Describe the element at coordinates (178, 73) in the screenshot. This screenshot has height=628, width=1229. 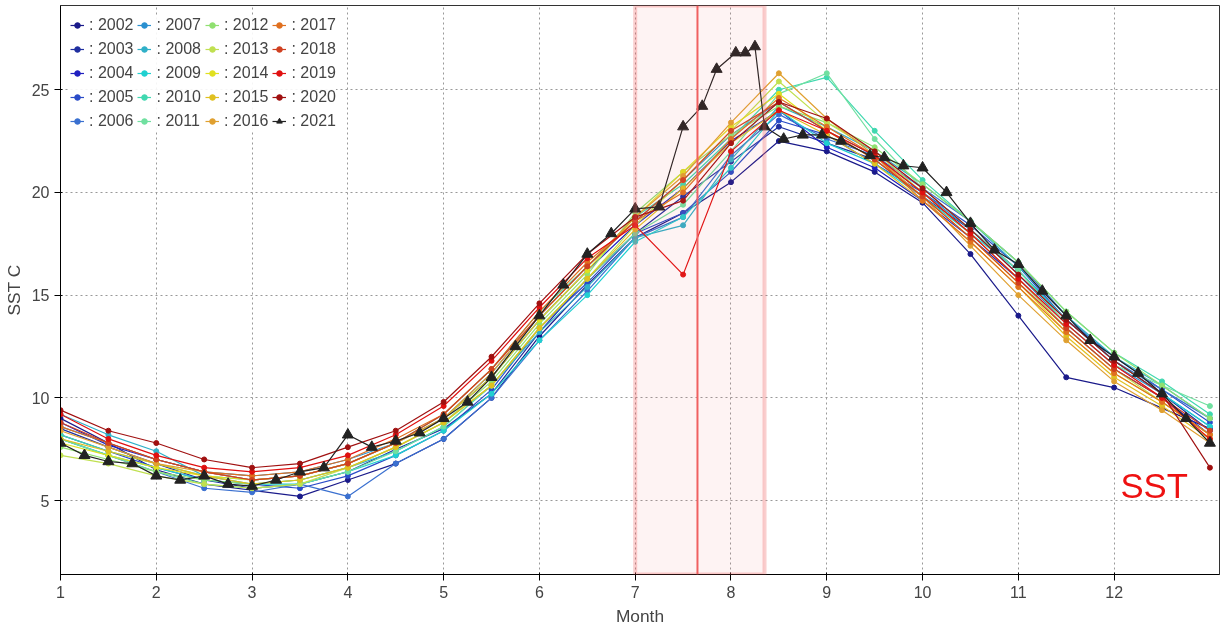
I see `legend-label: : 2009` at that location.